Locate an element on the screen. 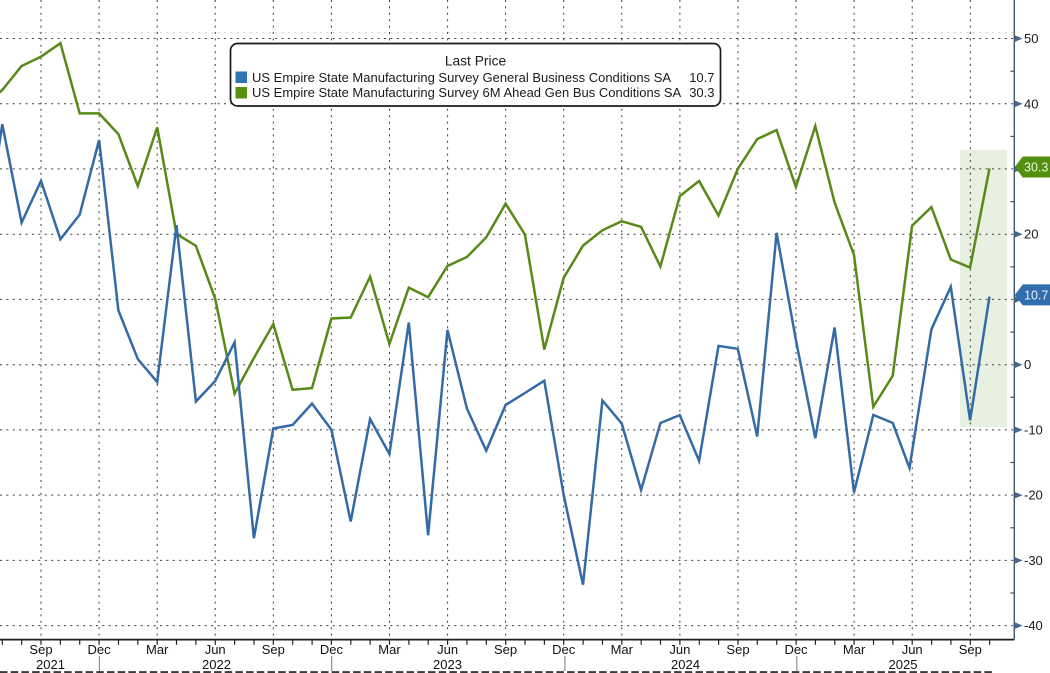 The image size is (1050, 673). svg-text: 40 is located at coordinates (1031, 103).